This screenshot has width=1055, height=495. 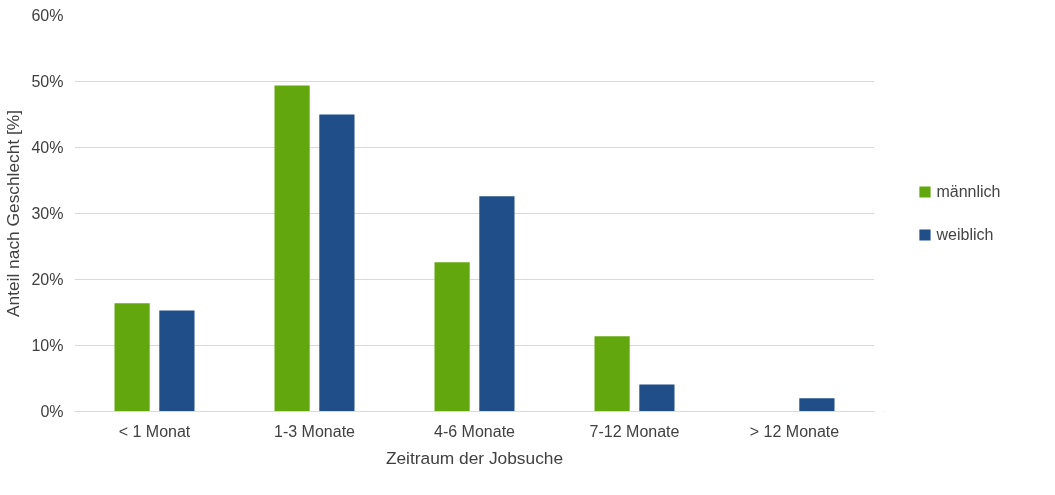 What do you see at coordinates (474, 457) in the screenshot?
I see `x-axis-title: Zeitraum der Jobsuche` at bounding box center [474, 457].